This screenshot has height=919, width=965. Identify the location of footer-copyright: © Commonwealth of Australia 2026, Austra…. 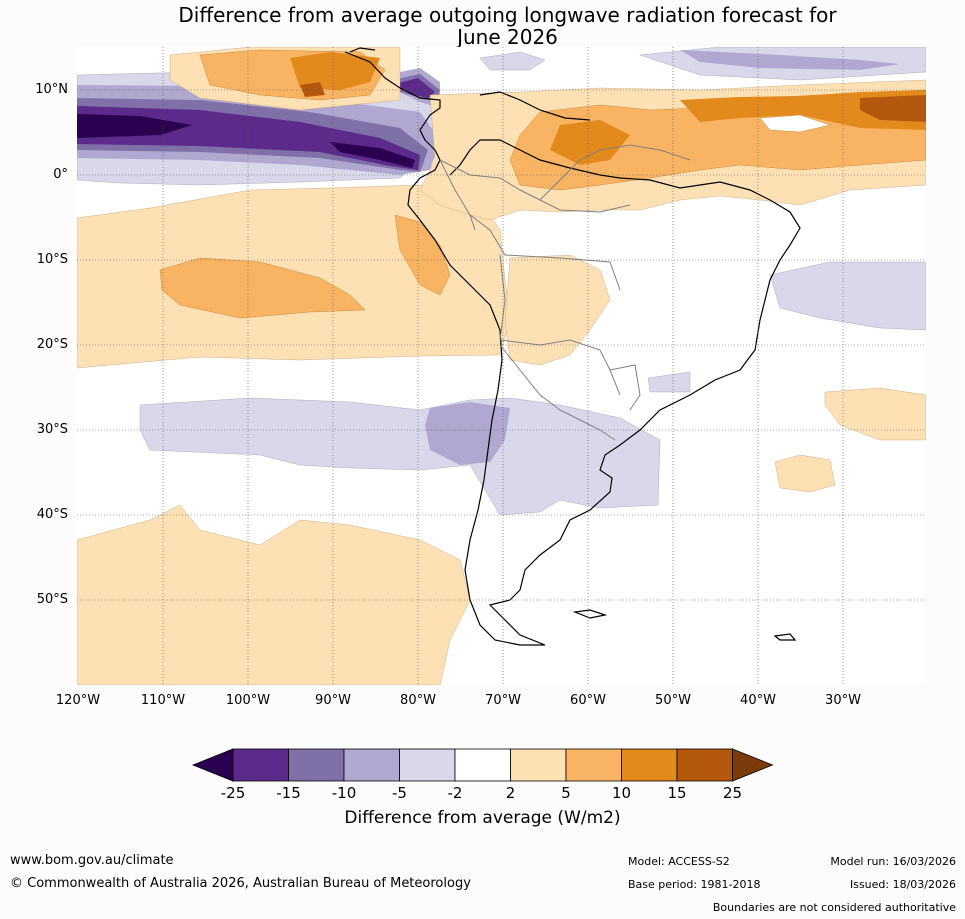
(240, 883).